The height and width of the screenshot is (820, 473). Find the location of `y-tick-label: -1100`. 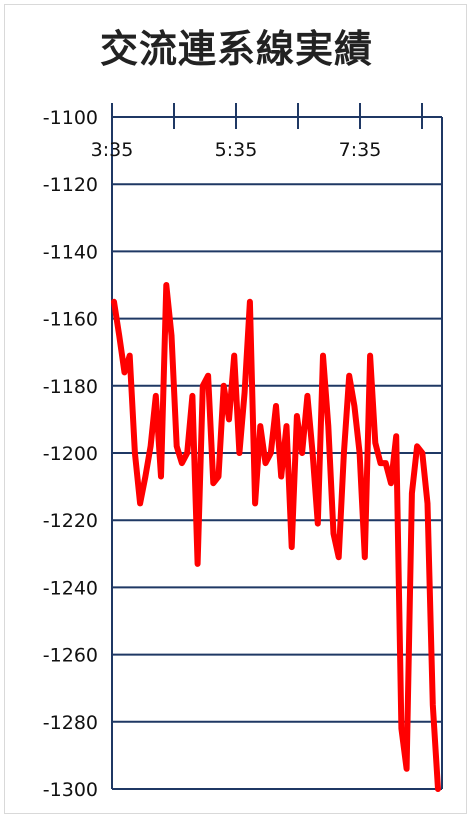

y-tick-label: -1100 is located at coordinates (70, 118).